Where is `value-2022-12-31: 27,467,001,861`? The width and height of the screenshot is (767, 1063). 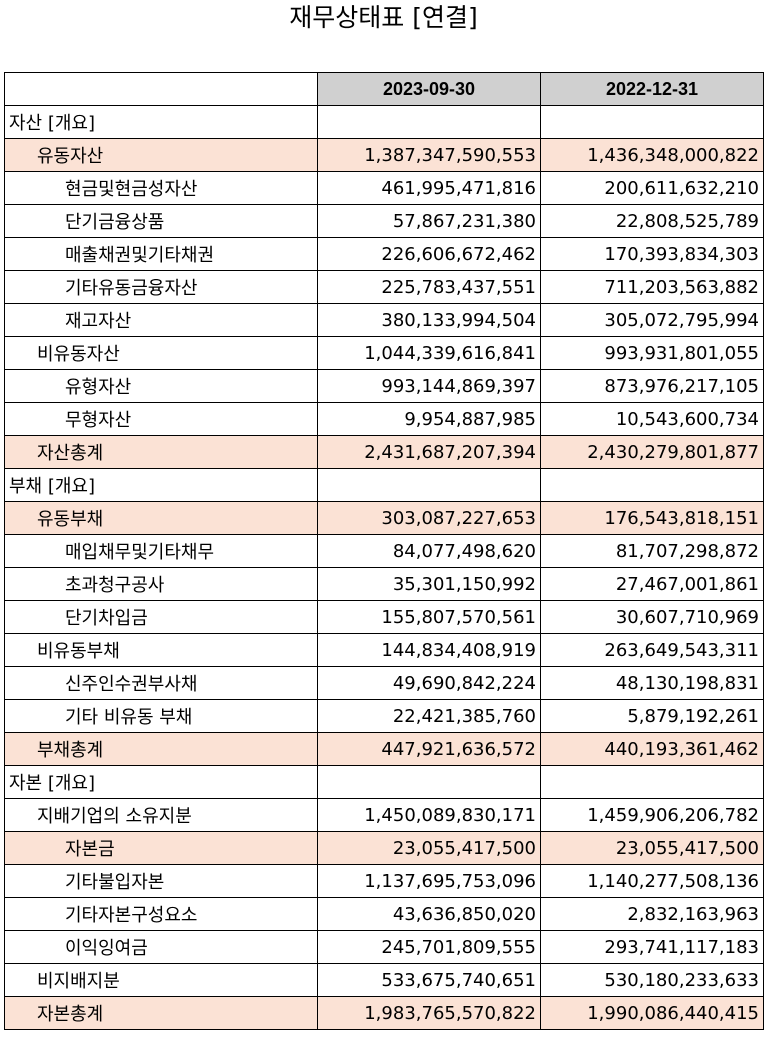 value-2022-12-31: 27,467,001,861 is located at coordinates (652, 584).